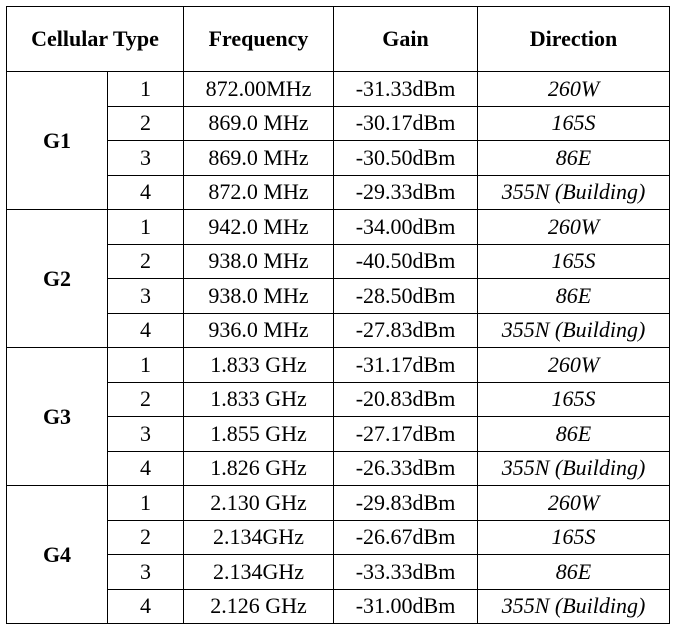 The height and width of the screenshot is (630, 677). What do you see at coordinates (258, 330) in the screenshot?
I see `frequency-cell: 936.0 MHz` at bounding box center [258, 330].